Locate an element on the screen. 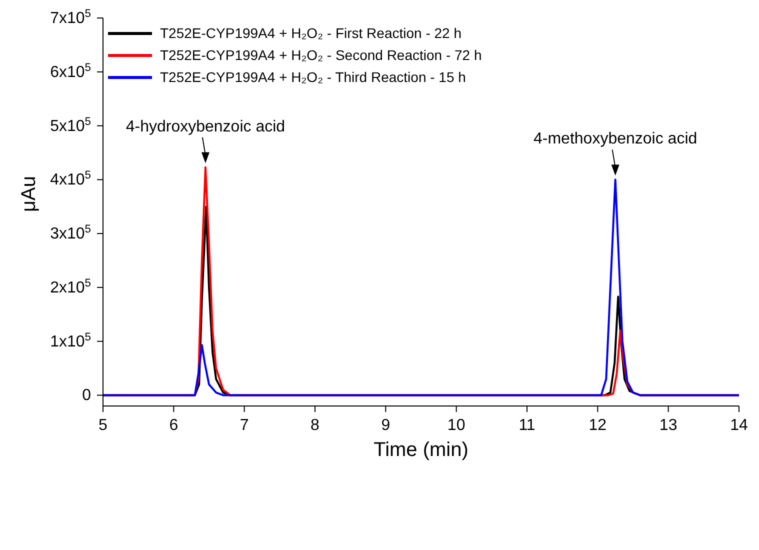 This screenshot has height=550, width=759. x-tick-label: 6 is located at coordinates (173, 425).